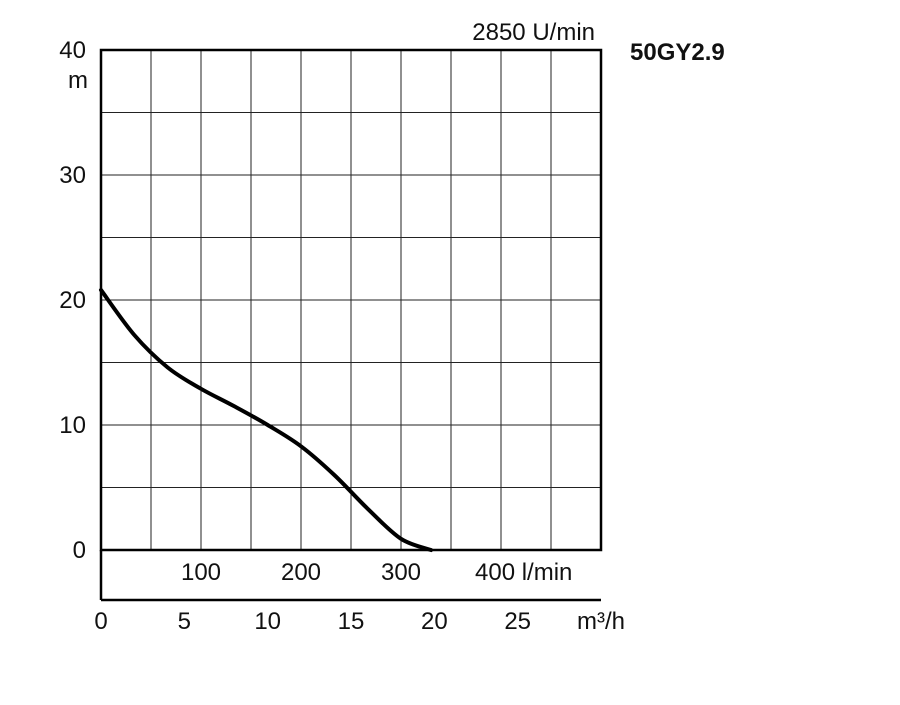 The width and height of the screenshot is (900, 705). Describe the element at coordinates (100, 621) in the screenshot. I see `x-tick-label-m3h: 0` at that location.